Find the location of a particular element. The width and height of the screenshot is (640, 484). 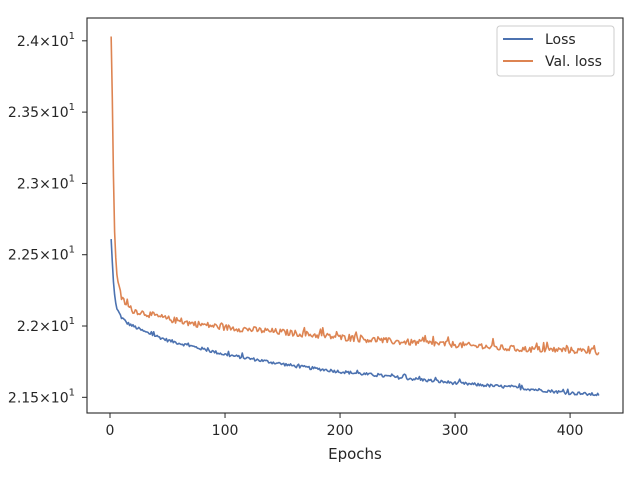

legend: Loss Val. loss is located at coordinates (555, 51).